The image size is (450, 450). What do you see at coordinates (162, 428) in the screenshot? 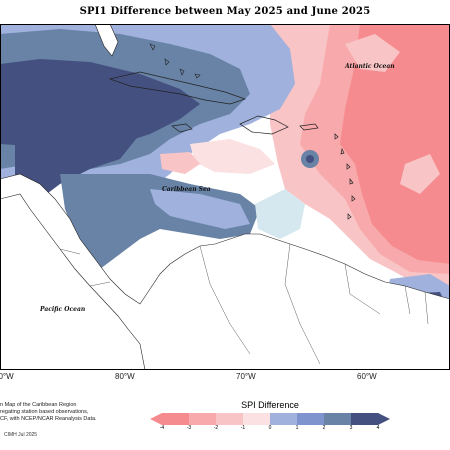
I see `legend-tick-label: -4` at bounding box center [162, 428].